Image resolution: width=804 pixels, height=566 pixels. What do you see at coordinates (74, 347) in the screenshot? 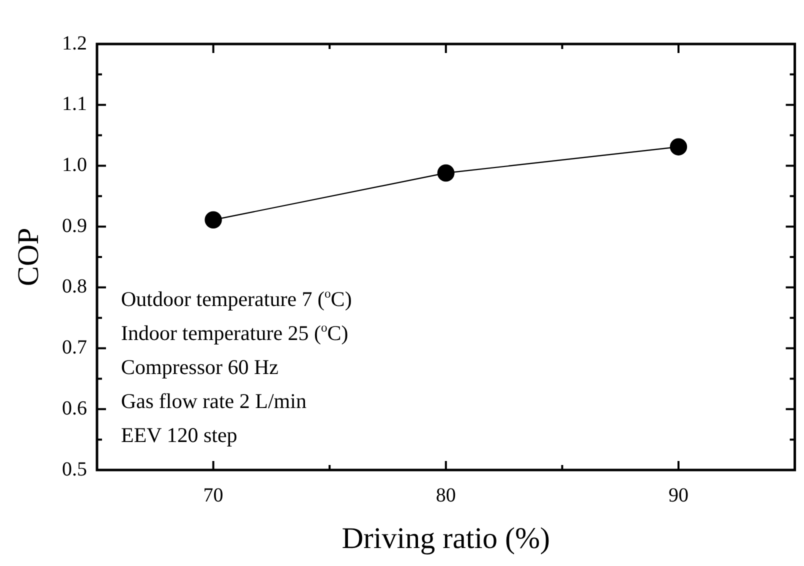
I see `y-tick-label: 0.7` at bounding box center [74, 347].